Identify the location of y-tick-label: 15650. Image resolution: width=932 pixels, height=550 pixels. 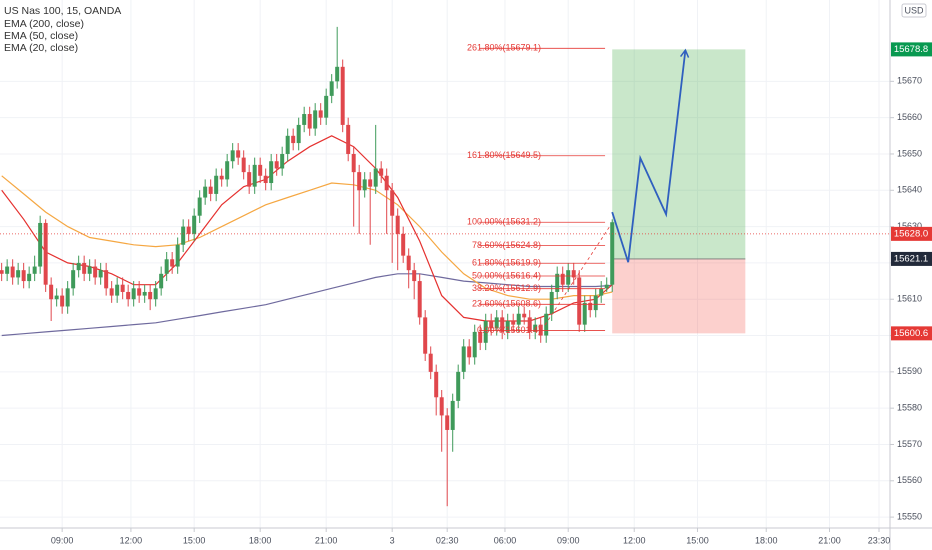
(909, 153).